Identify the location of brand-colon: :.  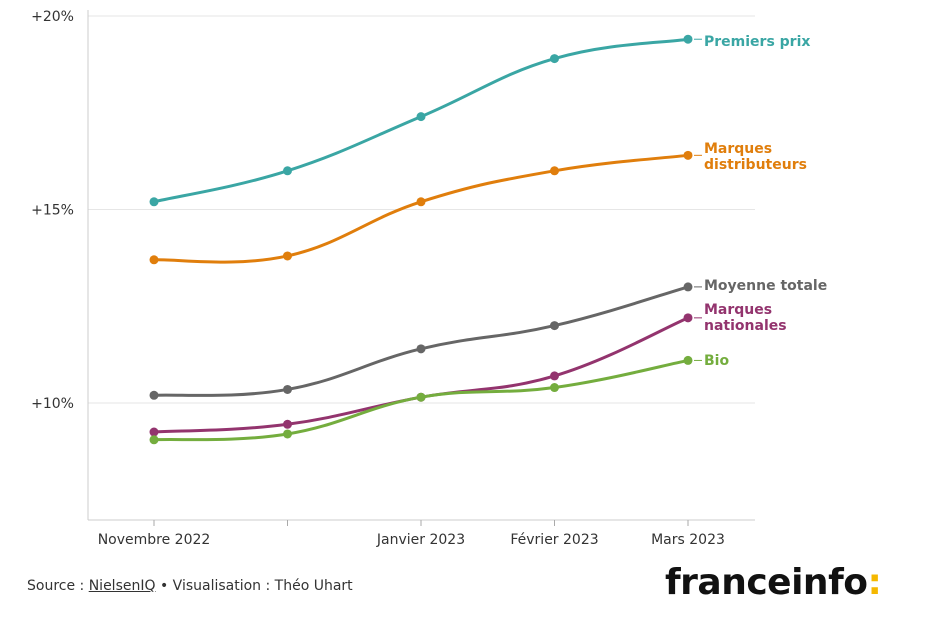
(874, 582).